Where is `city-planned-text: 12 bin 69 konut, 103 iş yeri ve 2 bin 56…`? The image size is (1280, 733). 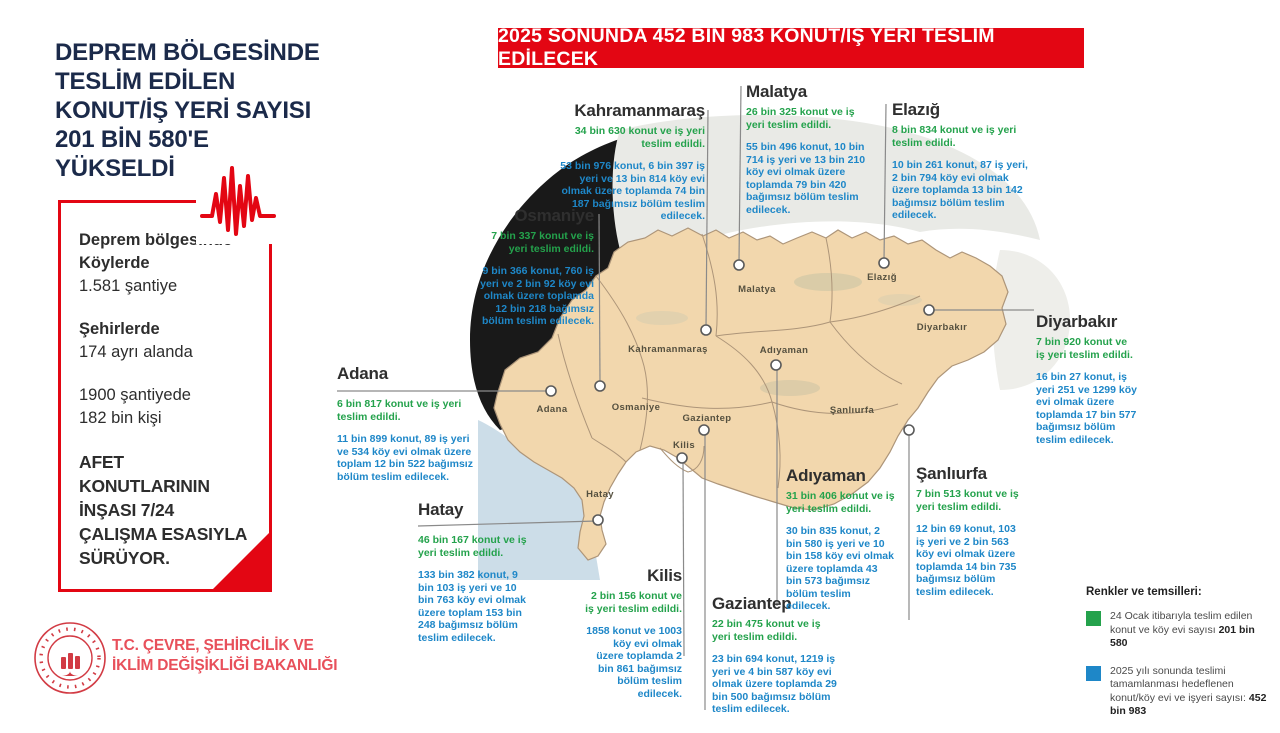 city-planned-text: 12 bin 69 konut, 103 iş yeri ve 2 bin 56… is located at coordinates (966, 560).